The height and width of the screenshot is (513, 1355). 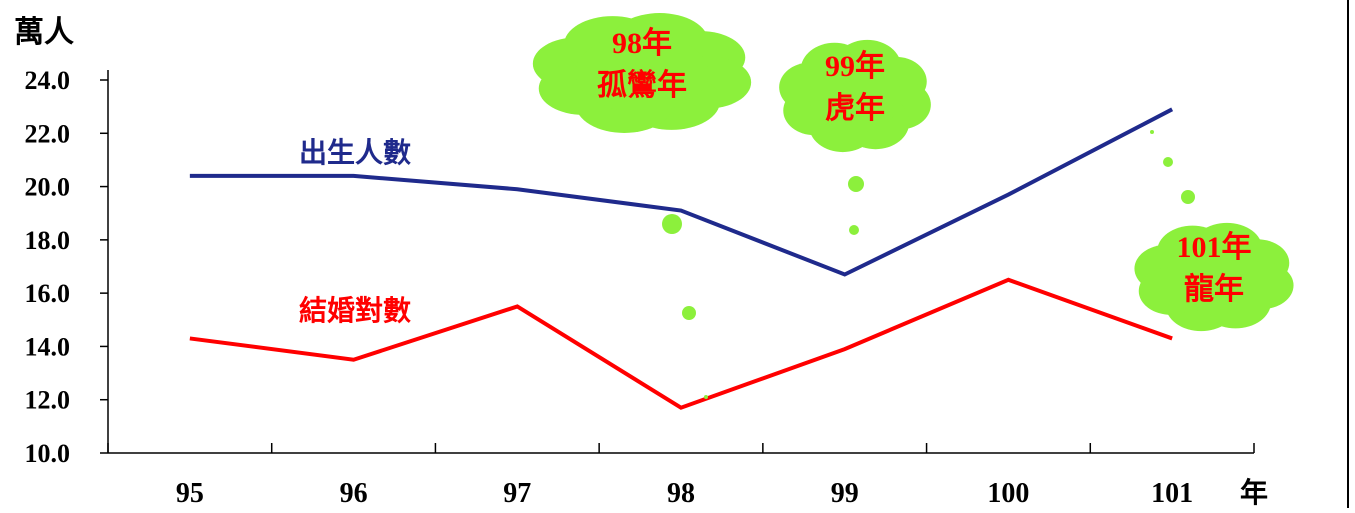 I want to click on x-tick-label: 96, so click(x=354, y=493).